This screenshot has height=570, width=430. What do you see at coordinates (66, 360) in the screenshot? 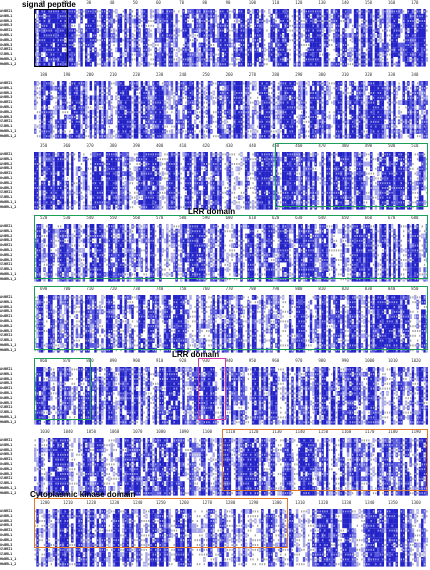
I see `ruler-tick-label: 870` at bounding box center [66, 360].